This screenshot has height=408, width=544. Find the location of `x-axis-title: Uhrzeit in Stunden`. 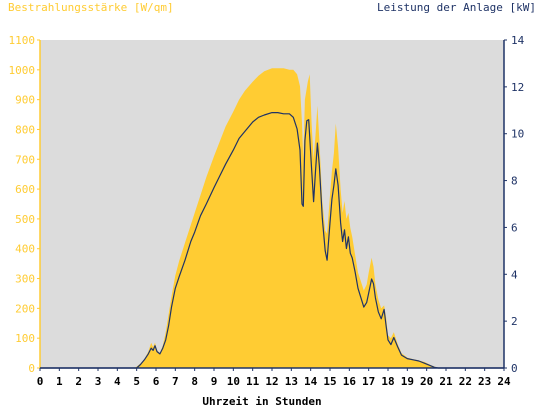

x-axis-title: Uhrzeit in Stunden is located at coordinates (261, 401).